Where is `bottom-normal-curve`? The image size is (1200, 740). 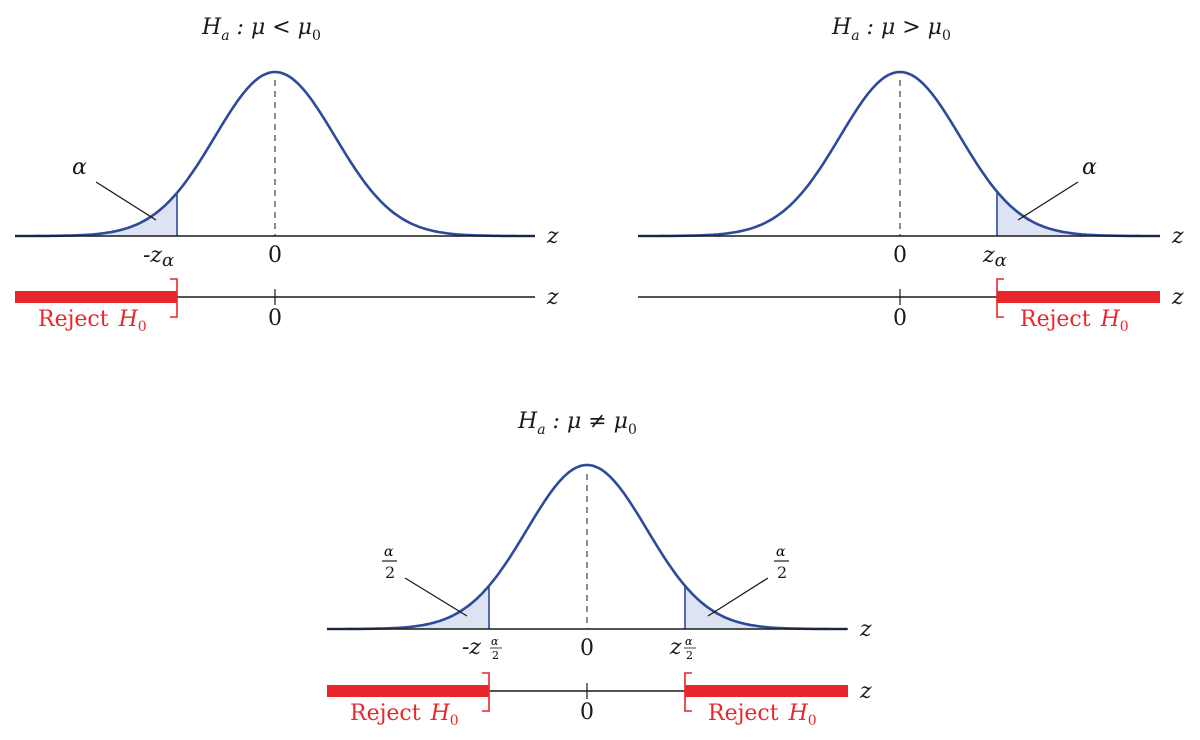
bottom-normal-curve is located at coordinates (587, 547).